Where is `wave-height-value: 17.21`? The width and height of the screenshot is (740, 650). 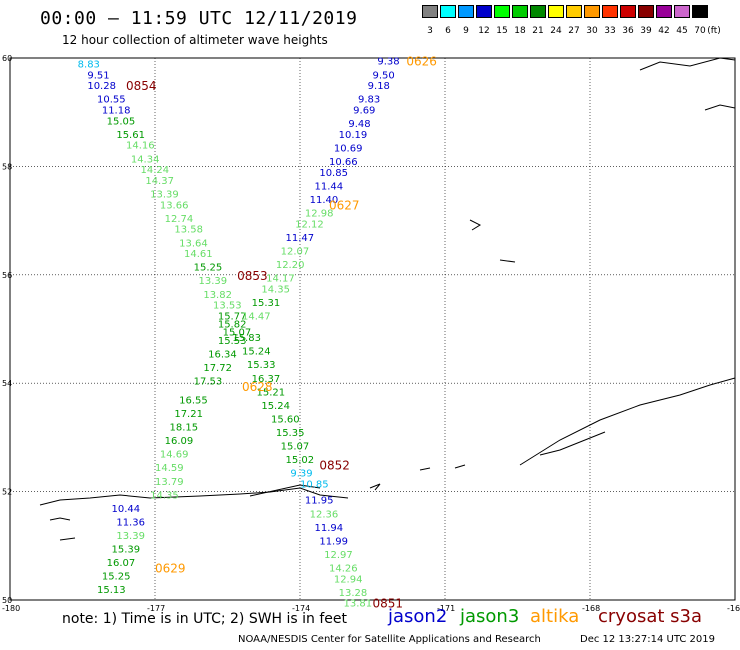 wave-height-value: 17.21 is located at coordinates (188, 414).